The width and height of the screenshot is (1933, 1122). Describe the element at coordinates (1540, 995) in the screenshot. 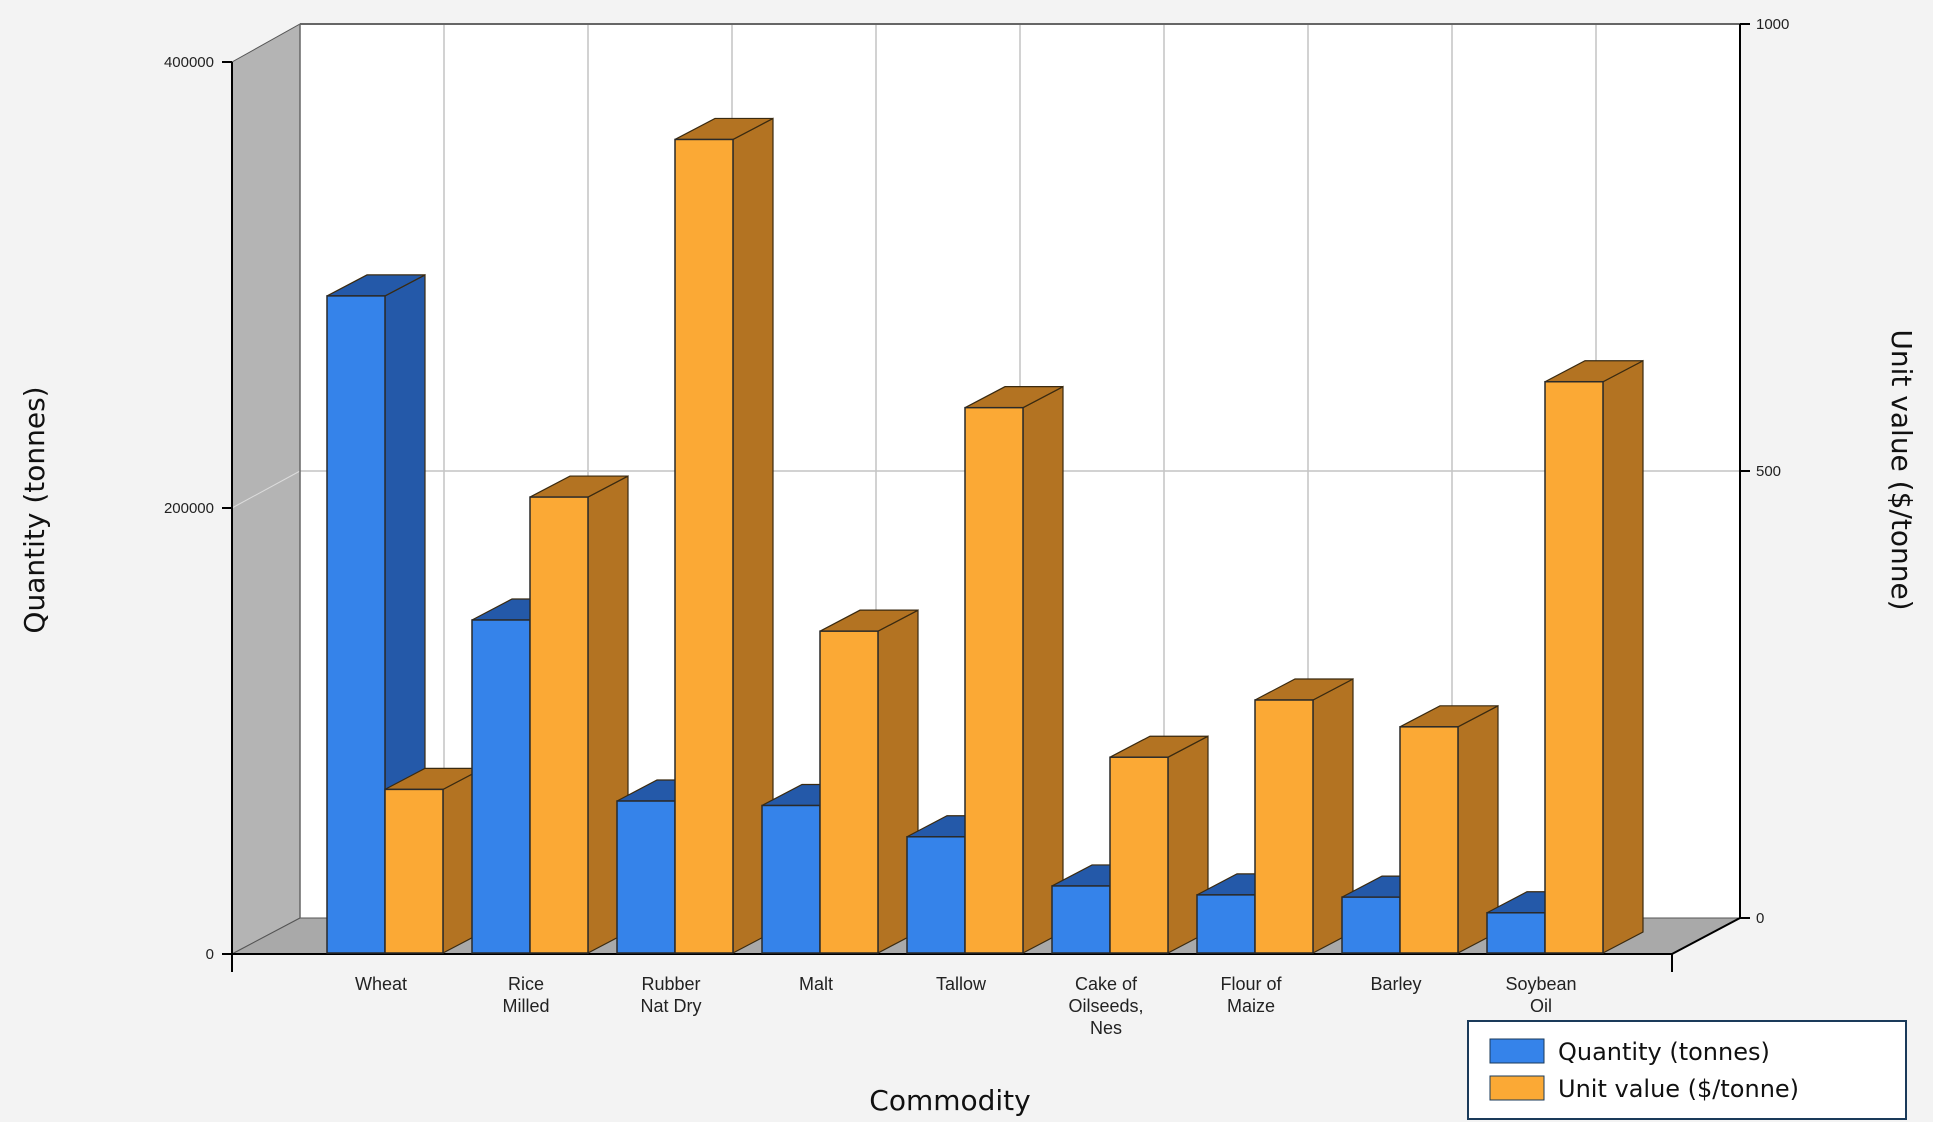

I see `x-tick-label: Soybean Oil` at that location.